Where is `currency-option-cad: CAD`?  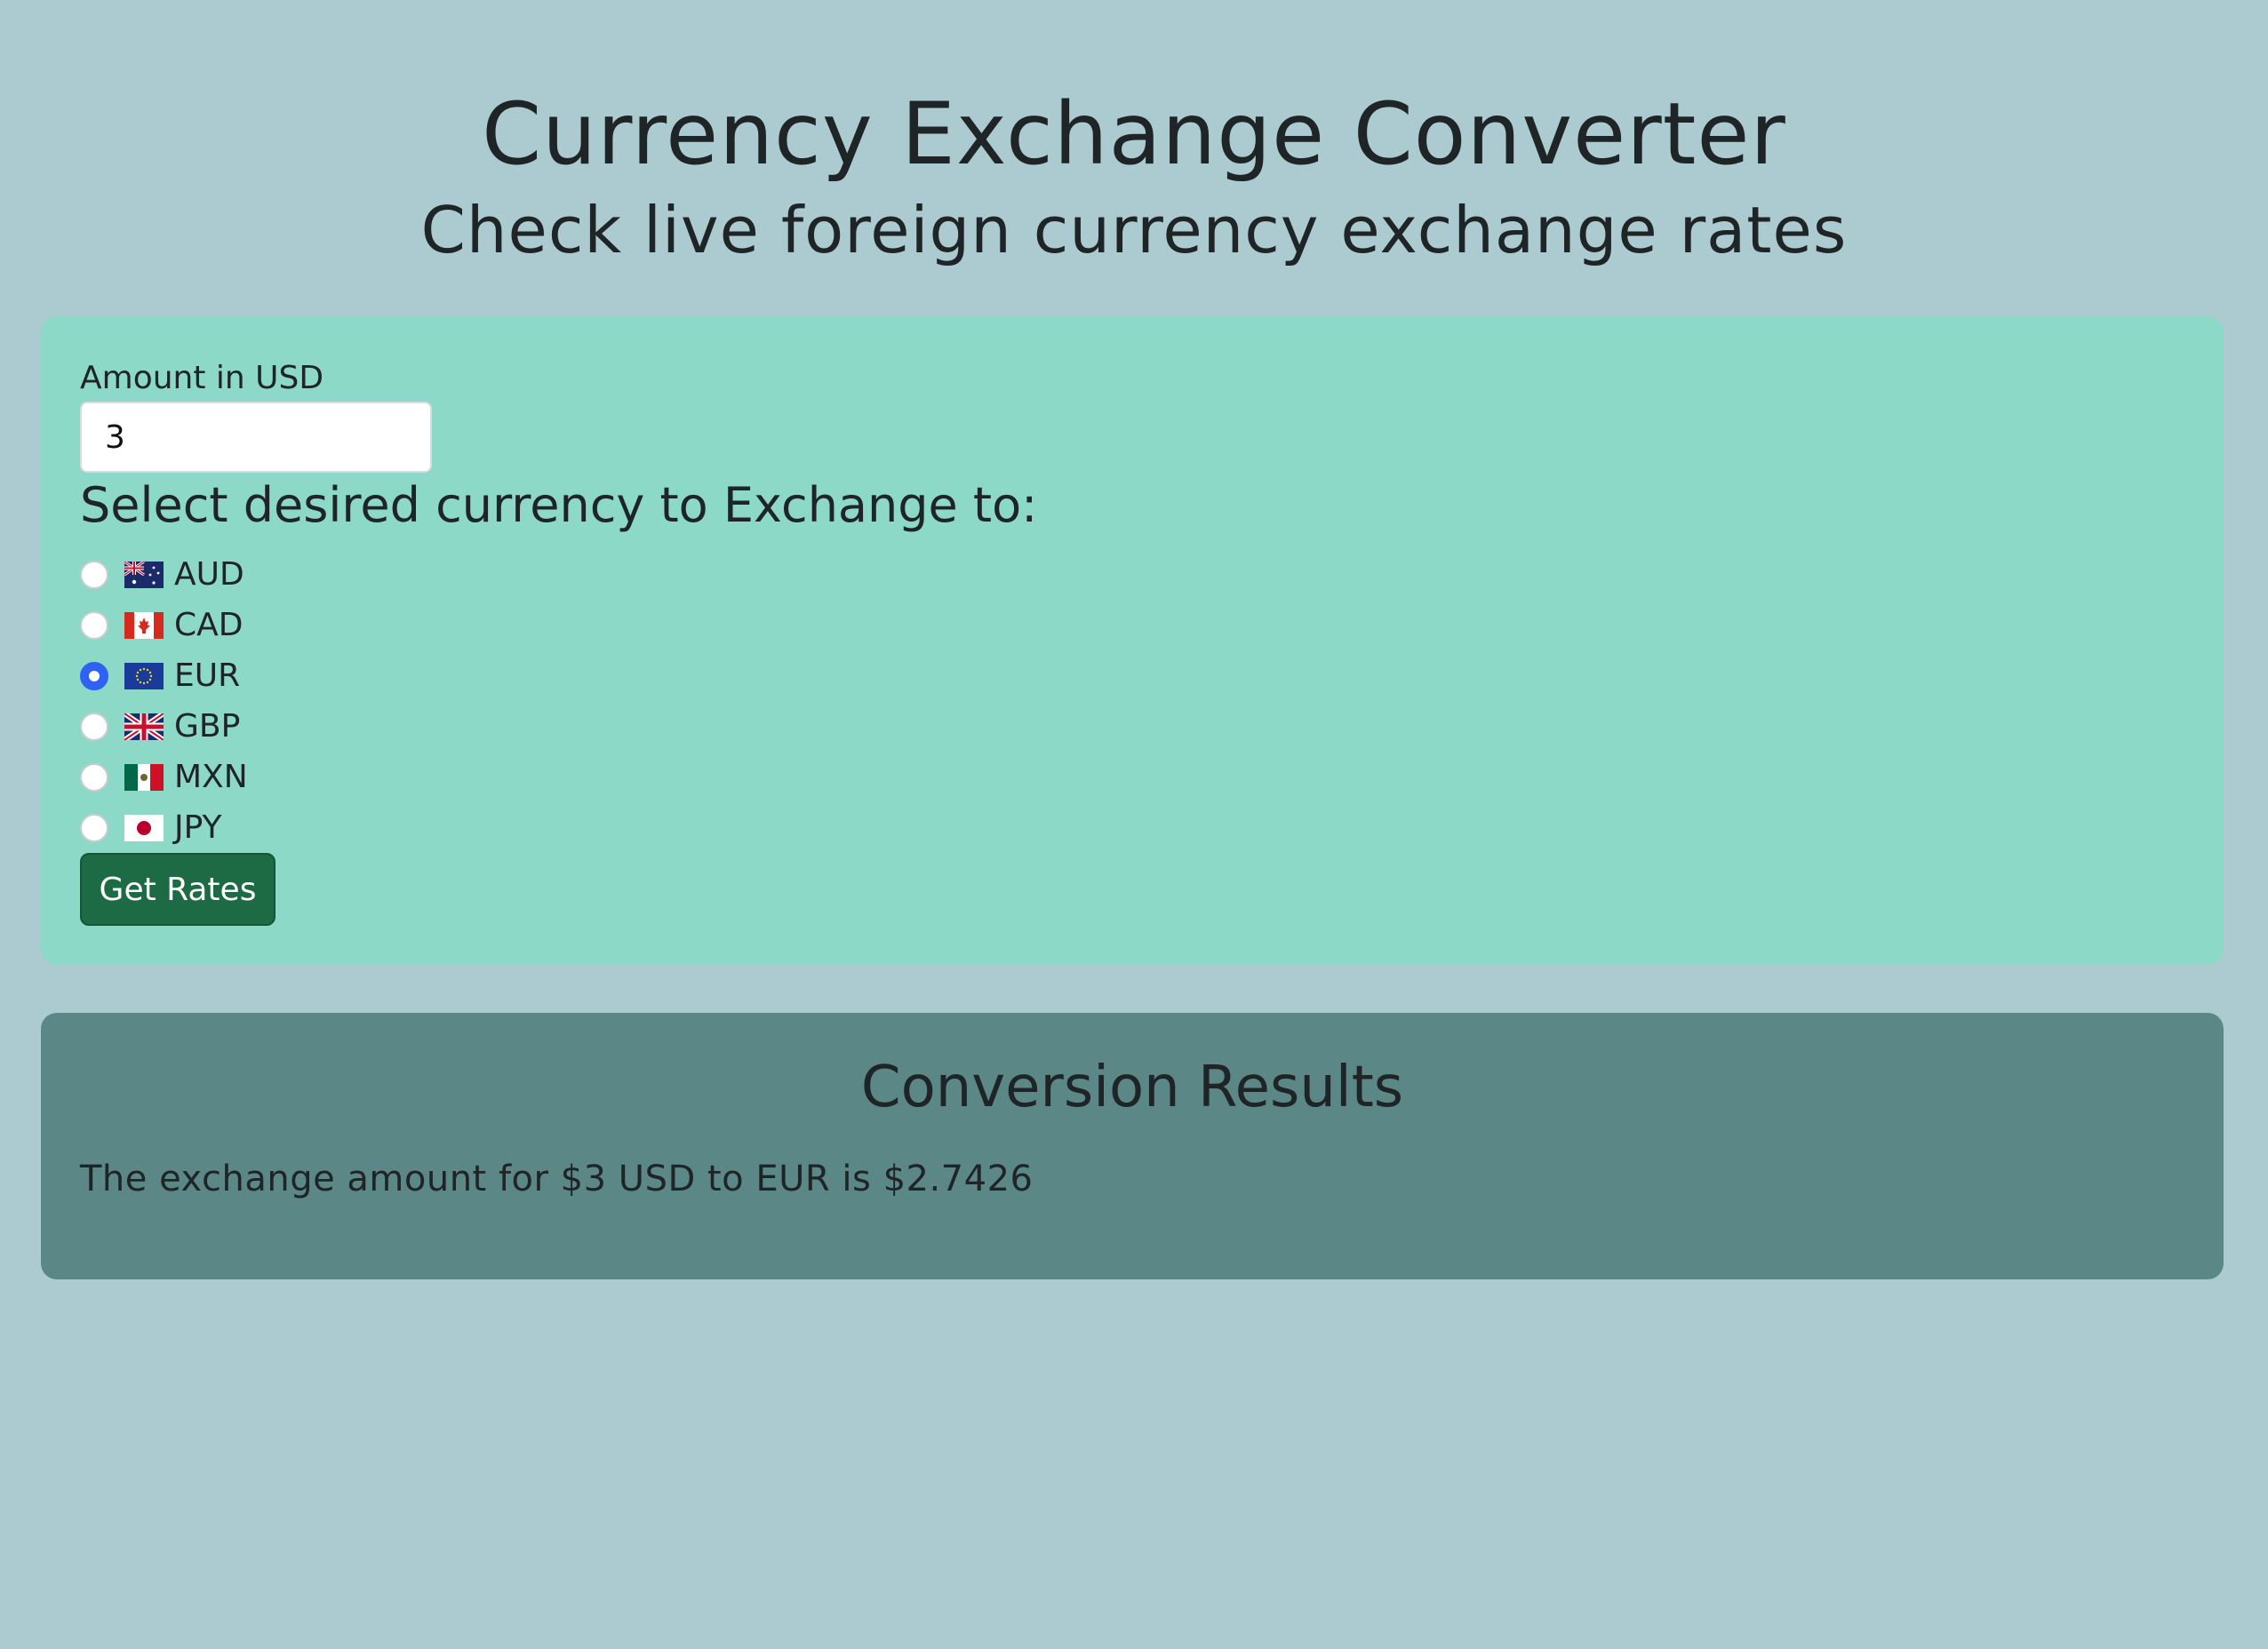
currency-option-cad: CAD is located at coordinates (164, 625).